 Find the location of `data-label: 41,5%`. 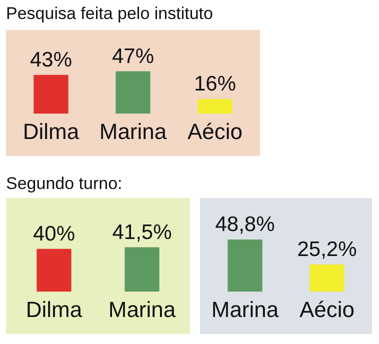

data-label: 41,5% is located at coordinates (142, 232).